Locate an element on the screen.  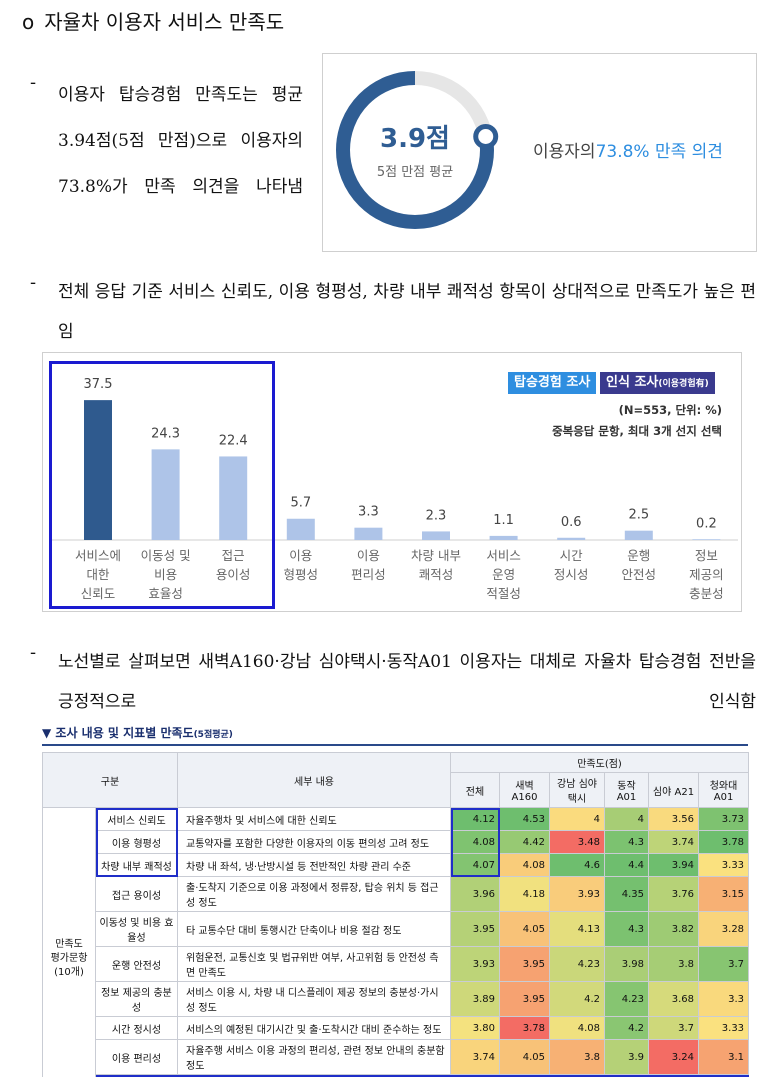
item-cell: 이동성 및 비용 효율성 is located at coordinates (136, 929).